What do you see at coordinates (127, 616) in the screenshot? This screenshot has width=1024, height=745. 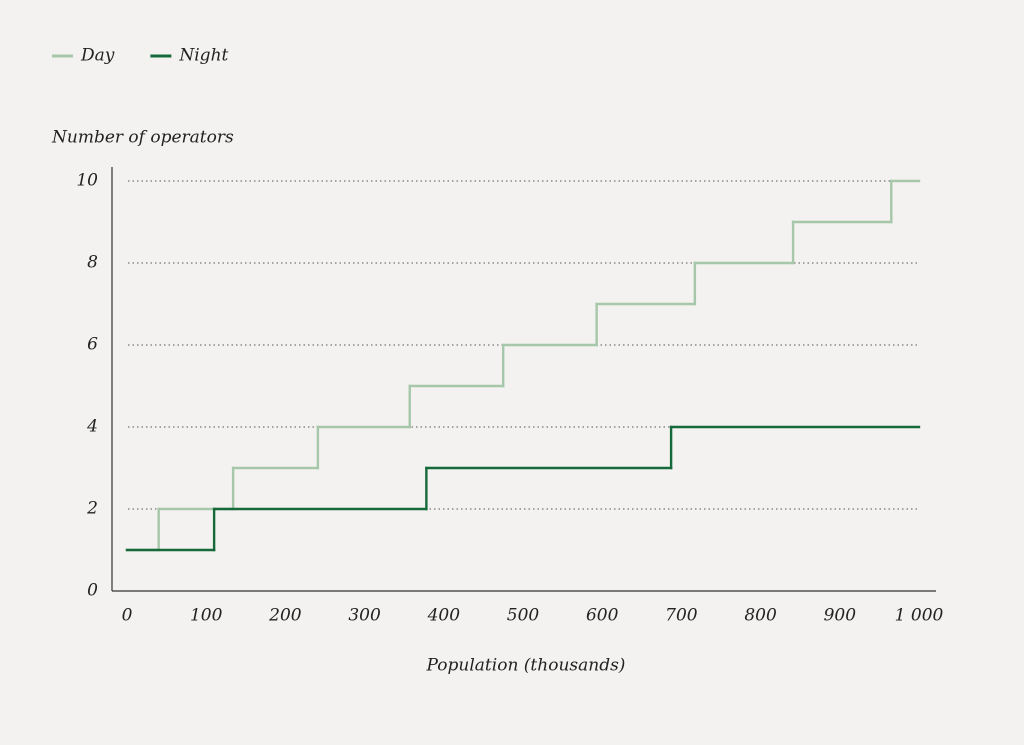 I see `x-tick-label: 0` at bounding box center [127, 616].